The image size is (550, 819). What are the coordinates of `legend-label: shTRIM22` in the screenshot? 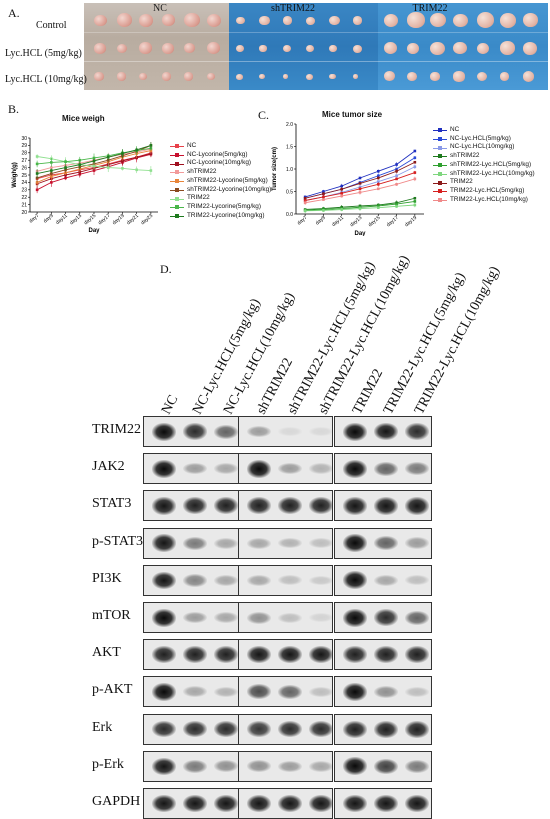 It's located at (202, 172).